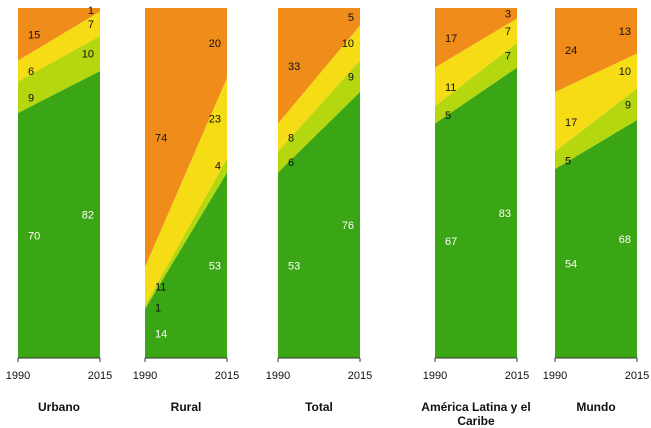 The height and width of the screenshot is (428, 651). I want to click on panel-title: Urbano, so click(59, 407).